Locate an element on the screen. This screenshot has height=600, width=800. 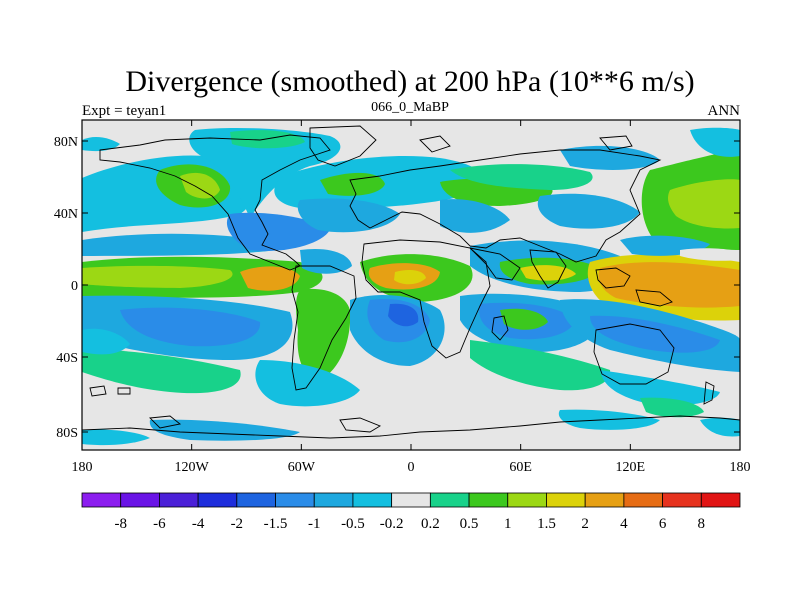
period-label: 066_0_MaBP is located at coordinates (410, 107).